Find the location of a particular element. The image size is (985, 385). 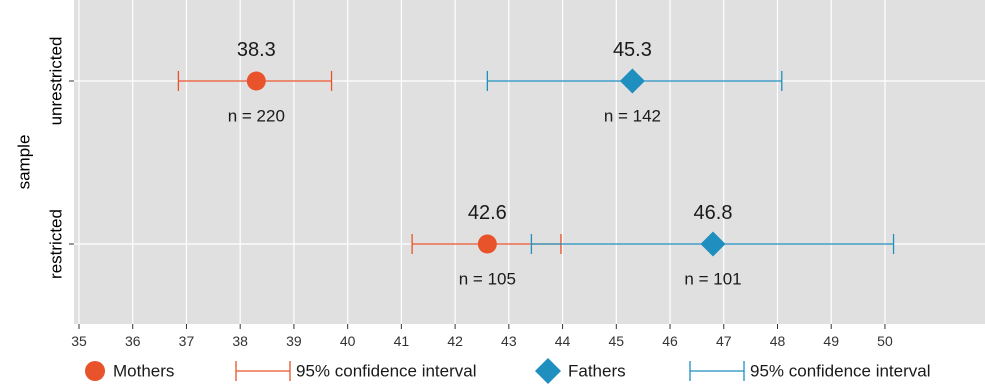

x-tick-label: 43 is located at coordinates (509, 341).